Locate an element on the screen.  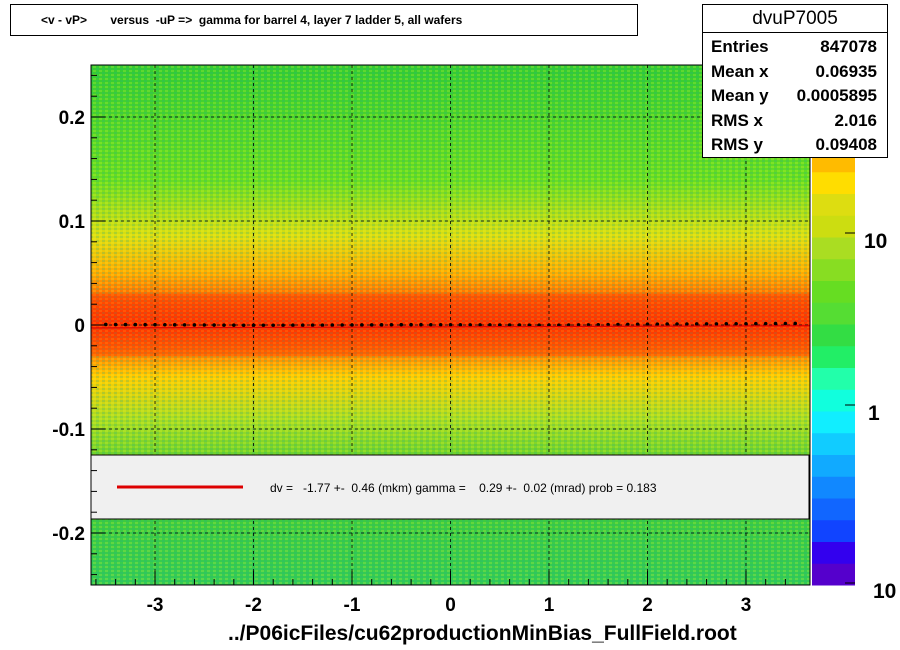
stat-label: RMS x is located at coordinates (737, 120).